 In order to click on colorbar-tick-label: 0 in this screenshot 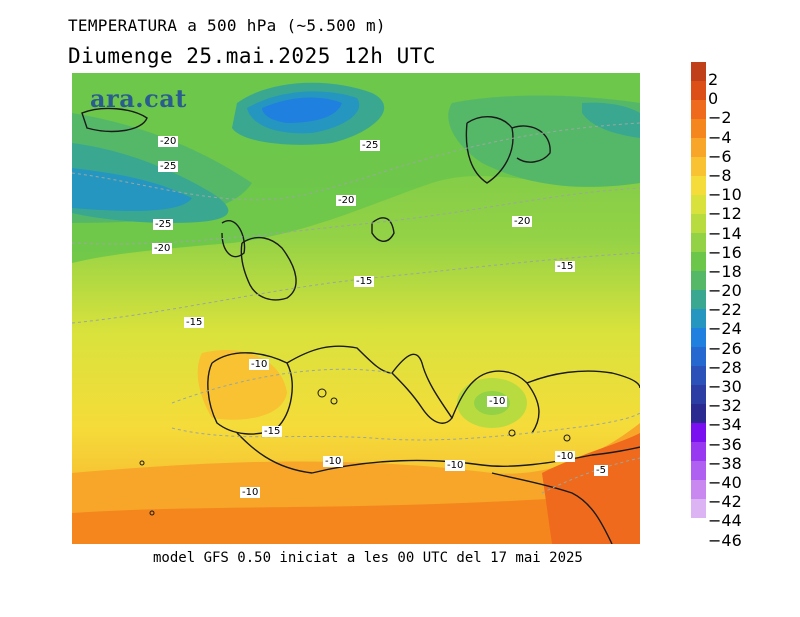, I will do `click(713, 99)`.